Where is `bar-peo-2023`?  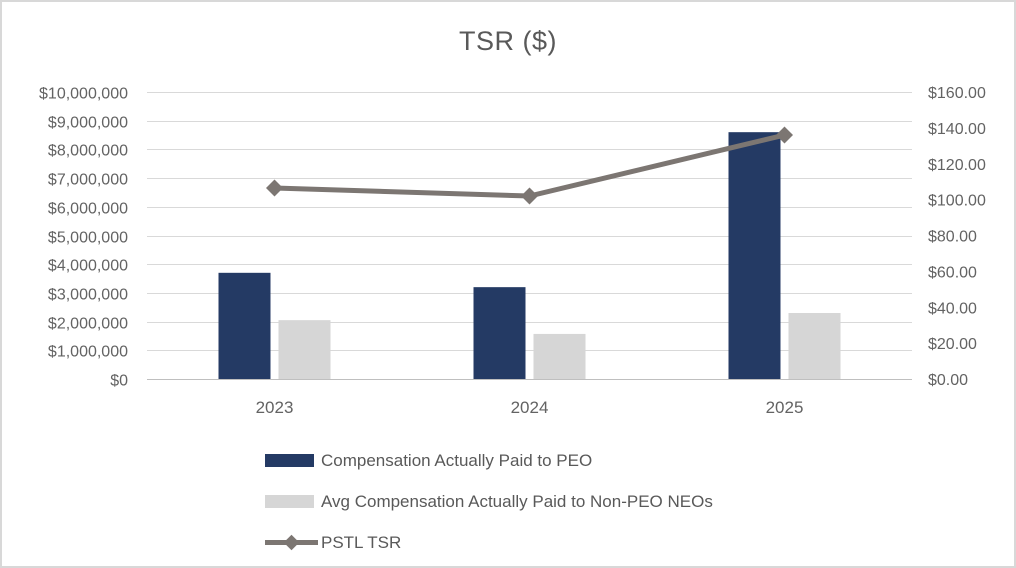
bar-peo-2023 is located at coordinates (244, 325).